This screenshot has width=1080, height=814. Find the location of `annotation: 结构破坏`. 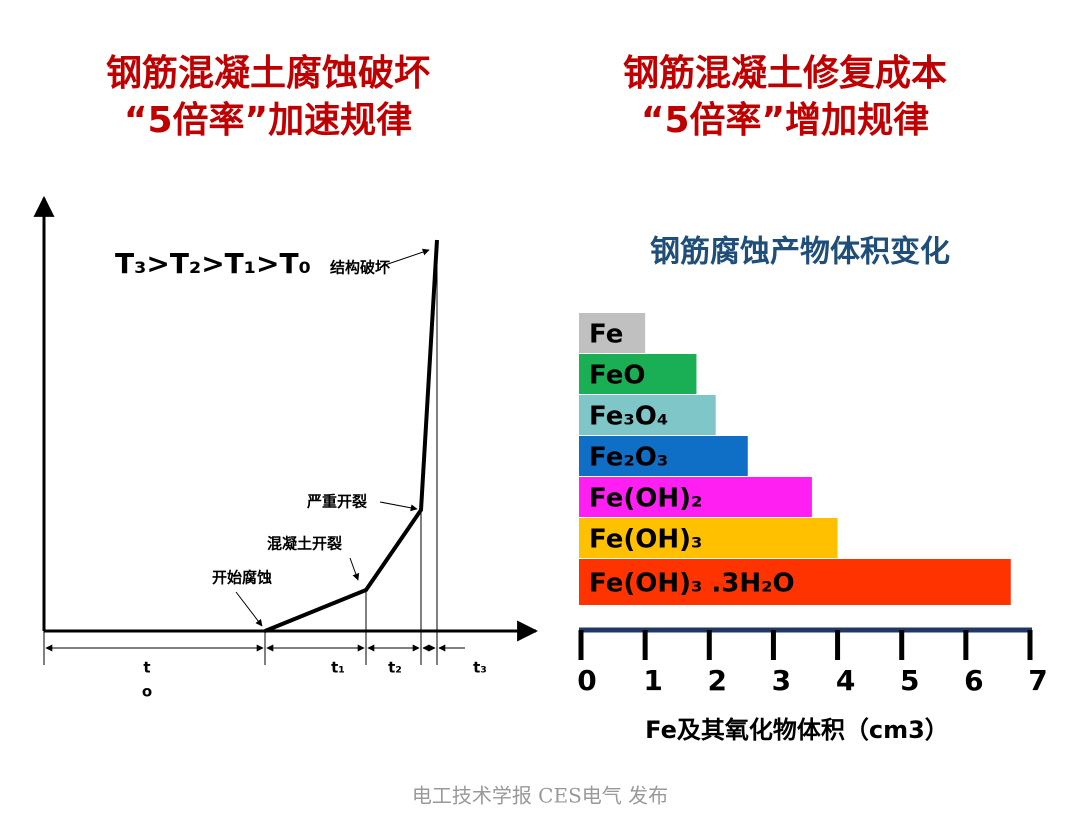

annotation: 结构破坏 is located at coordinates (360, 268).